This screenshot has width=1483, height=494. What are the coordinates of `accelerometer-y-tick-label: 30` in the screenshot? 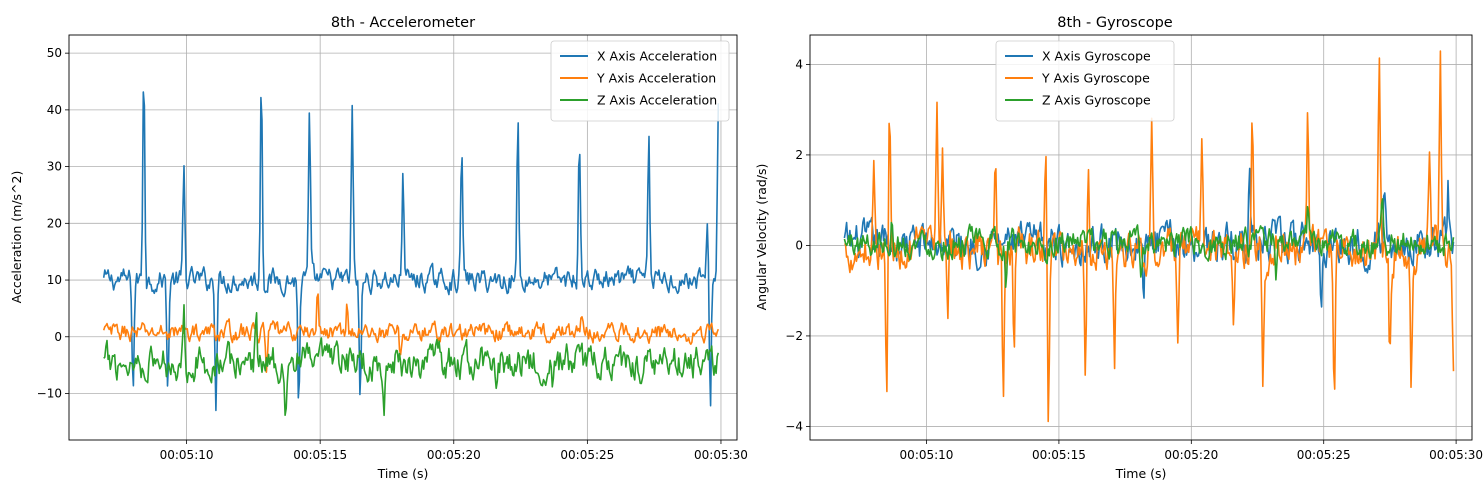 It's located at (54, 167).